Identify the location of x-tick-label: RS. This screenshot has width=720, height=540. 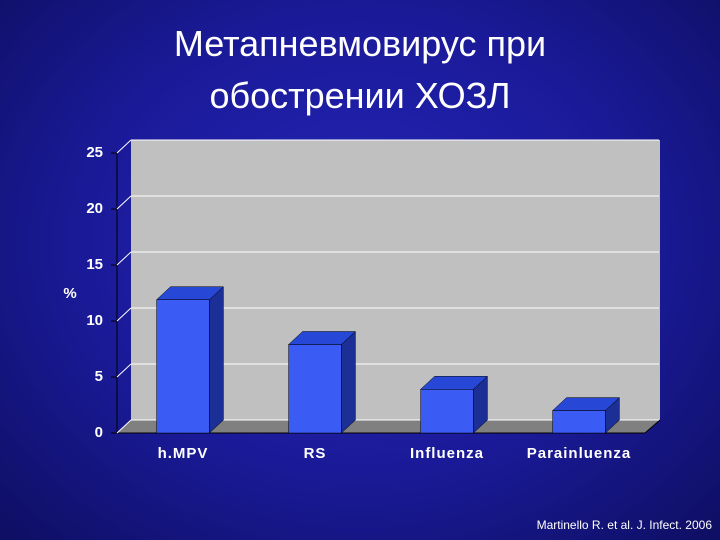
(315, 453).